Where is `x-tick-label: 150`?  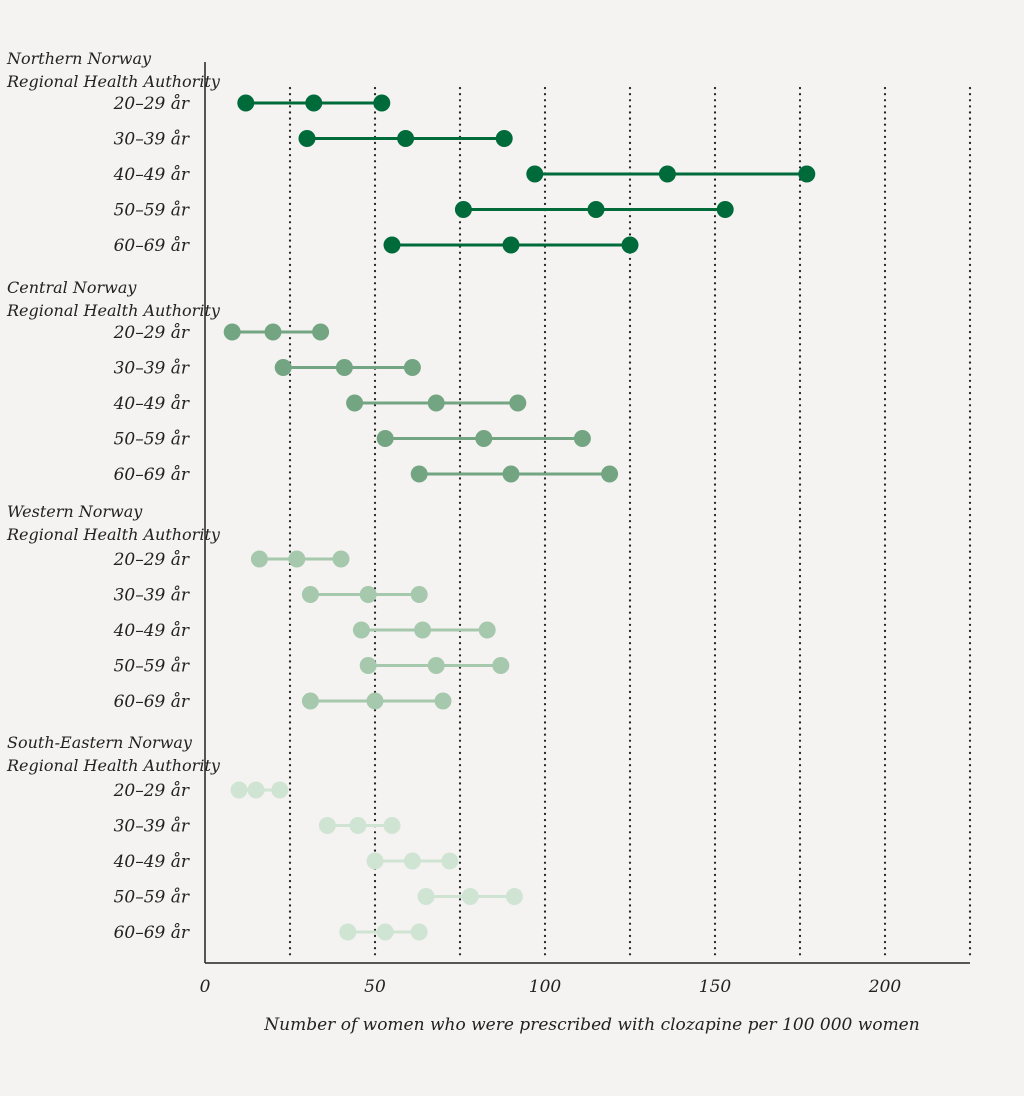 x-tick-label: 150 is located at coordinates (715, 987).